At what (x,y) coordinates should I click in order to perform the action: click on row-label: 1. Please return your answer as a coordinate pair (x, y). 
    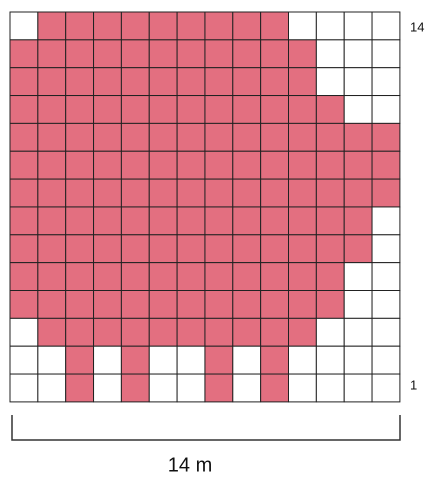
    Looking at the image, I should click on (413, 384).